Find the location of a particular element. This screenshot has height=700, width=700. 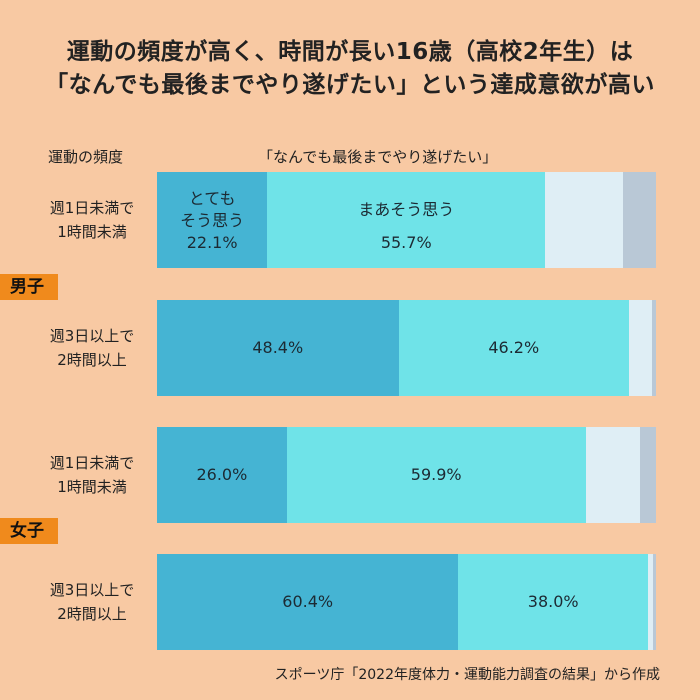

value-label: 60.4% is located at coordinates (308, 601).